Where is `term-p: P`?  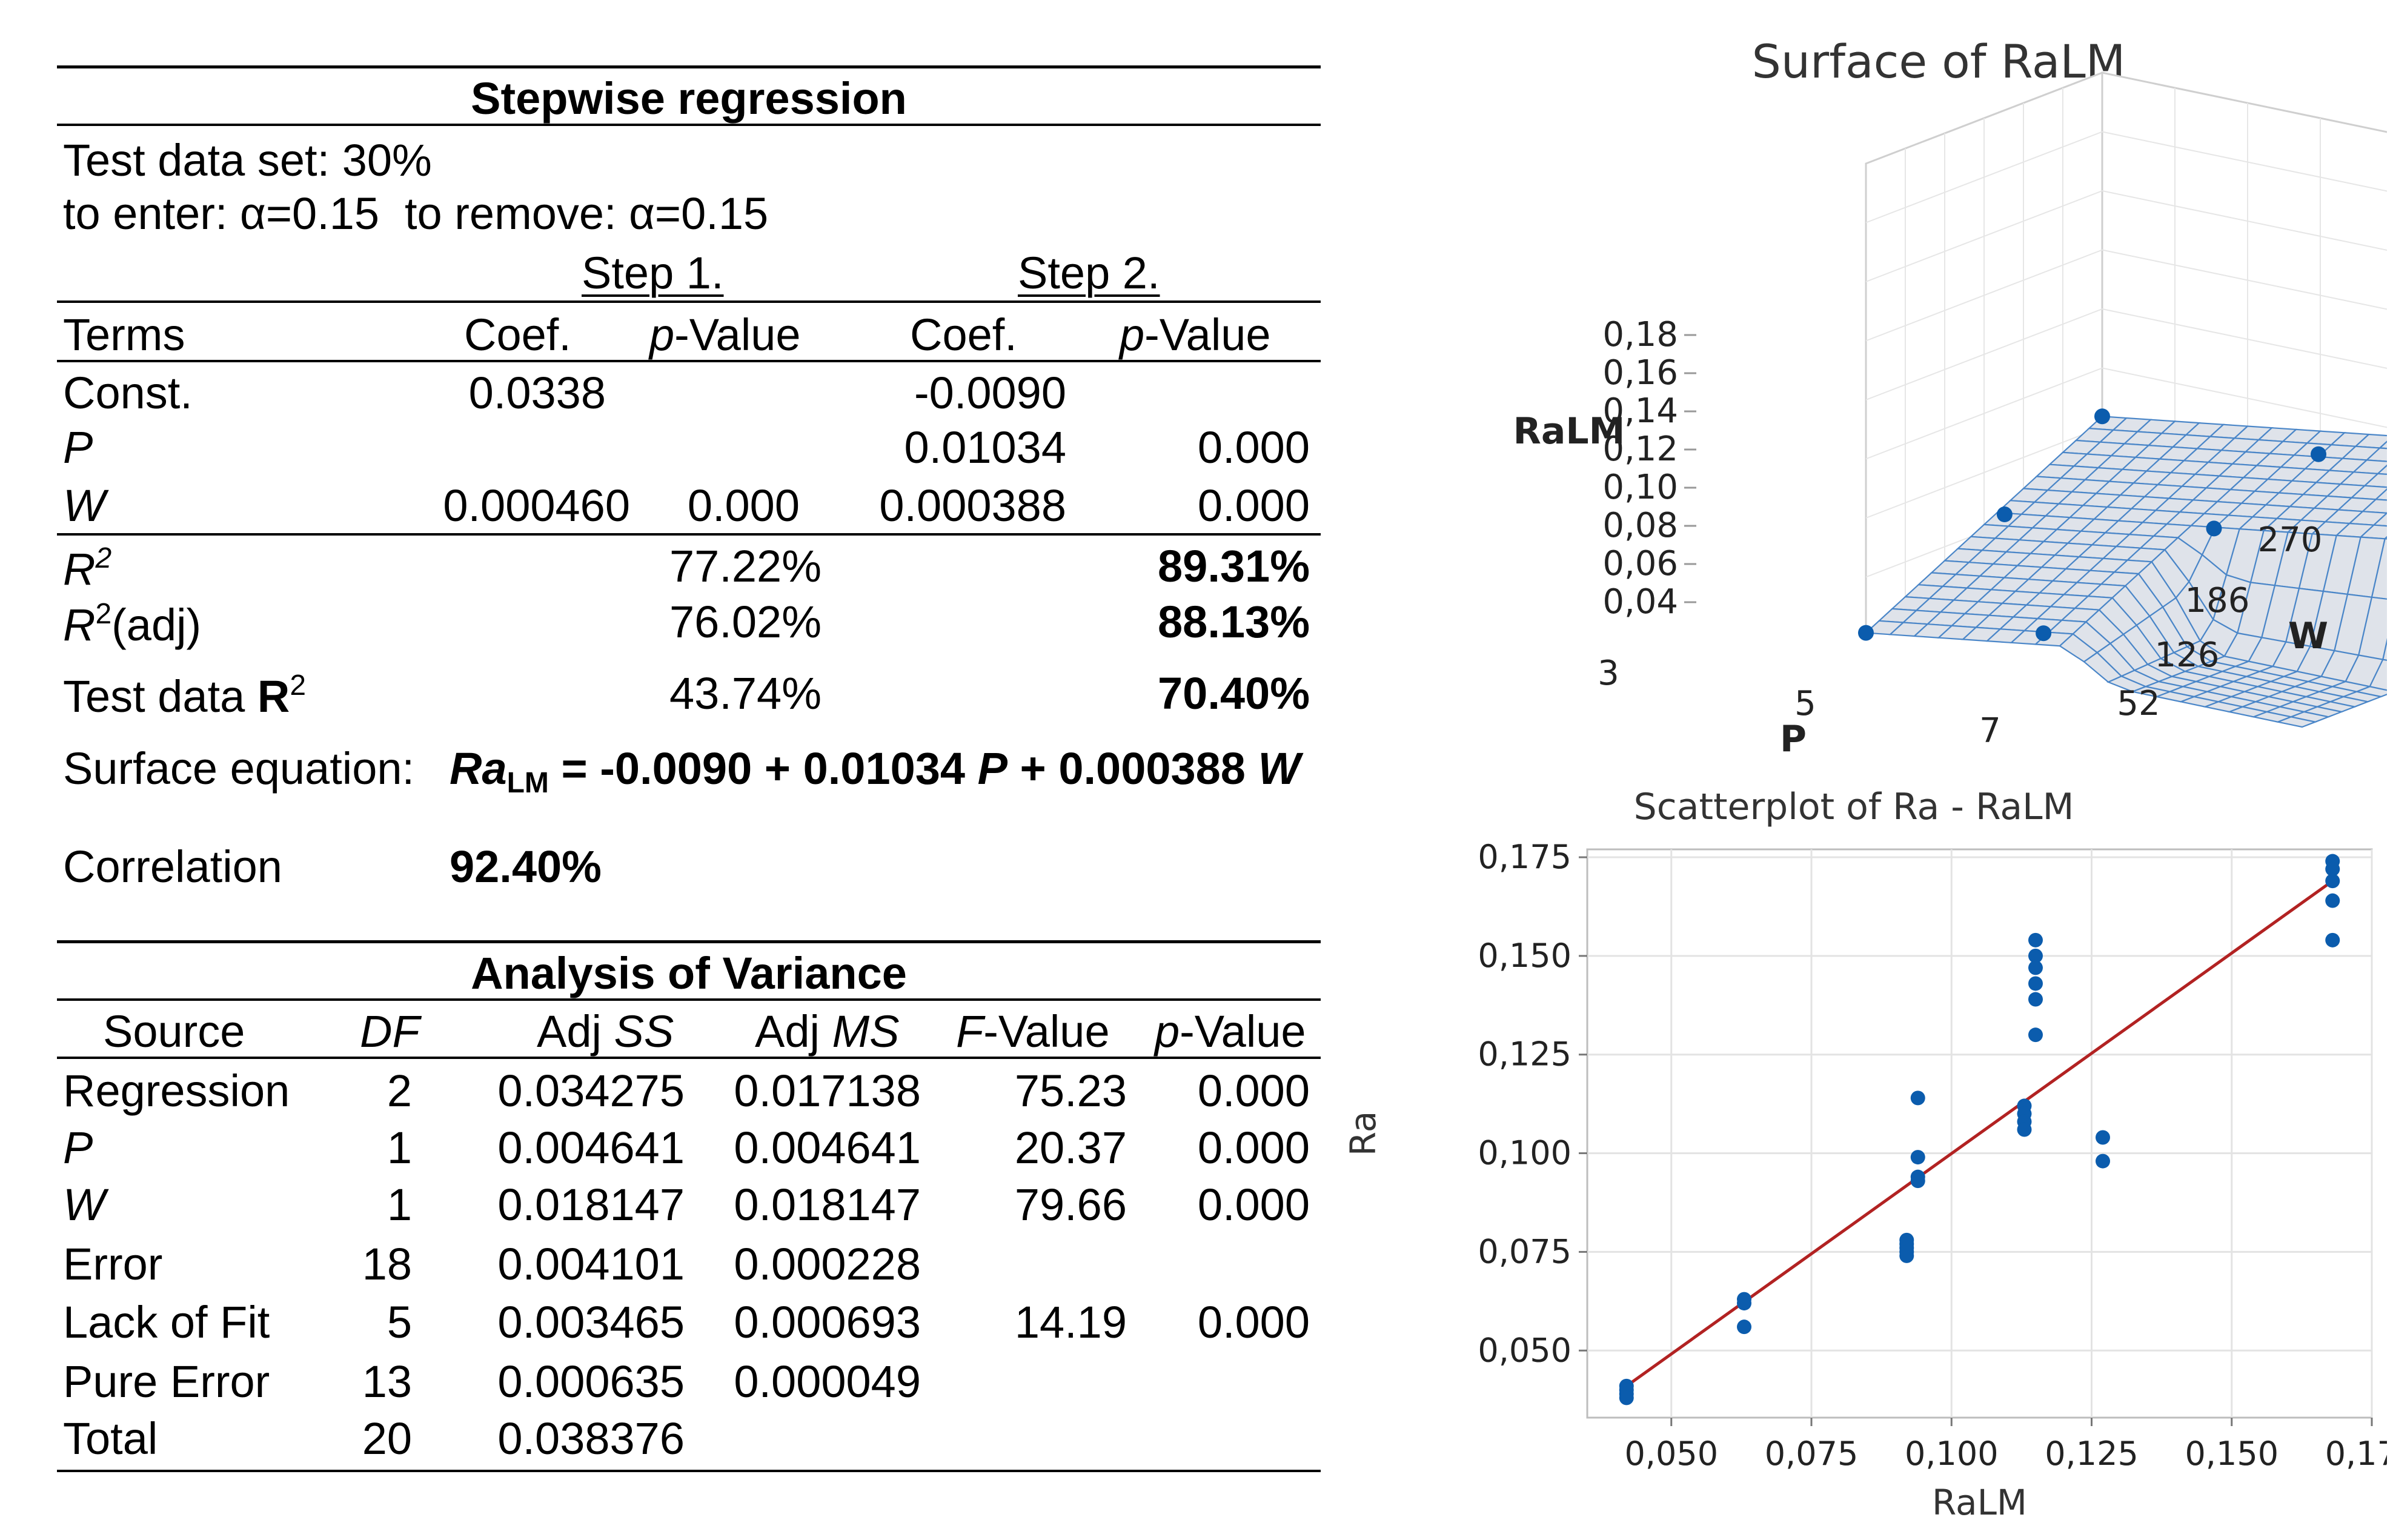 term-p: P is located at coordinates (78, 448).